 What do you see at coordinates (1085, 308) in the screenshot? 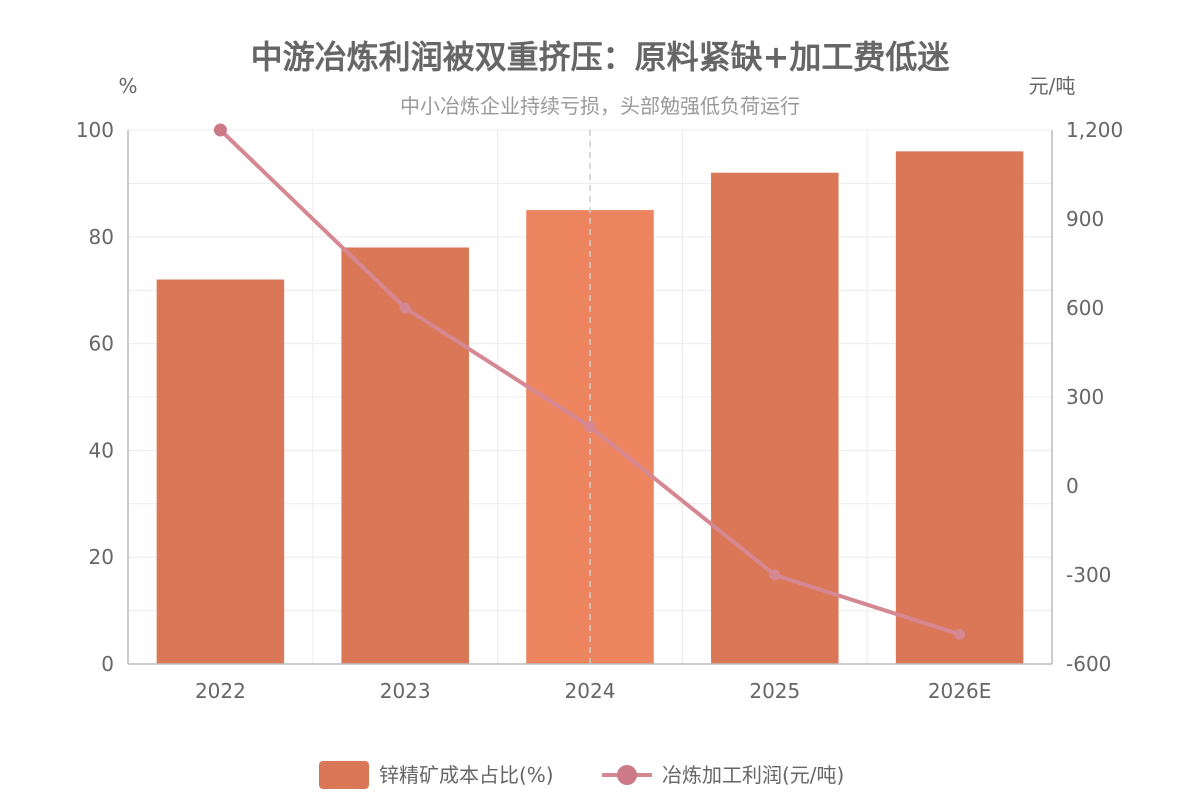
I see `right-tick-label: 600` at bounding box center [1085, 308].